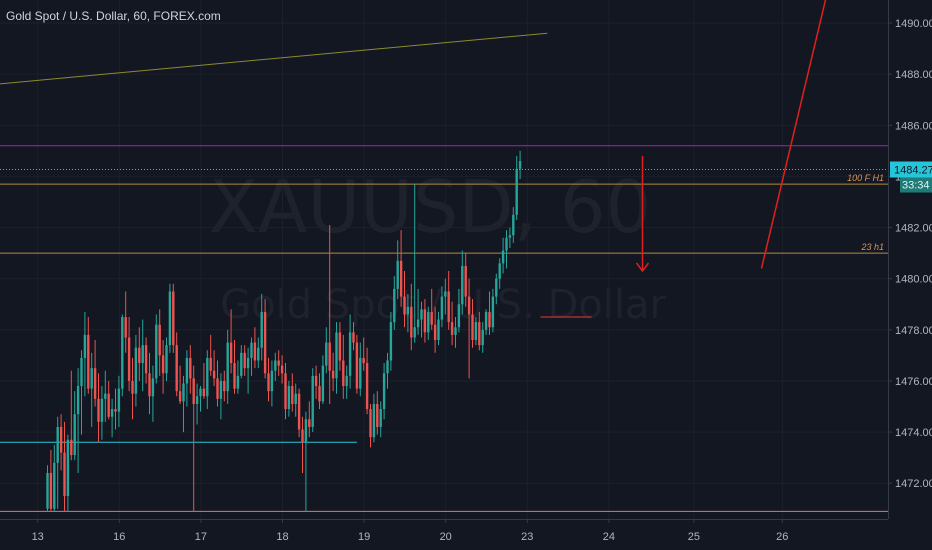 The height and width of the screenshot is (550, 932). Describe the element at coordinates (913, 433) in the screenshot. I see `price-tick-label: 1474.00` at that location.